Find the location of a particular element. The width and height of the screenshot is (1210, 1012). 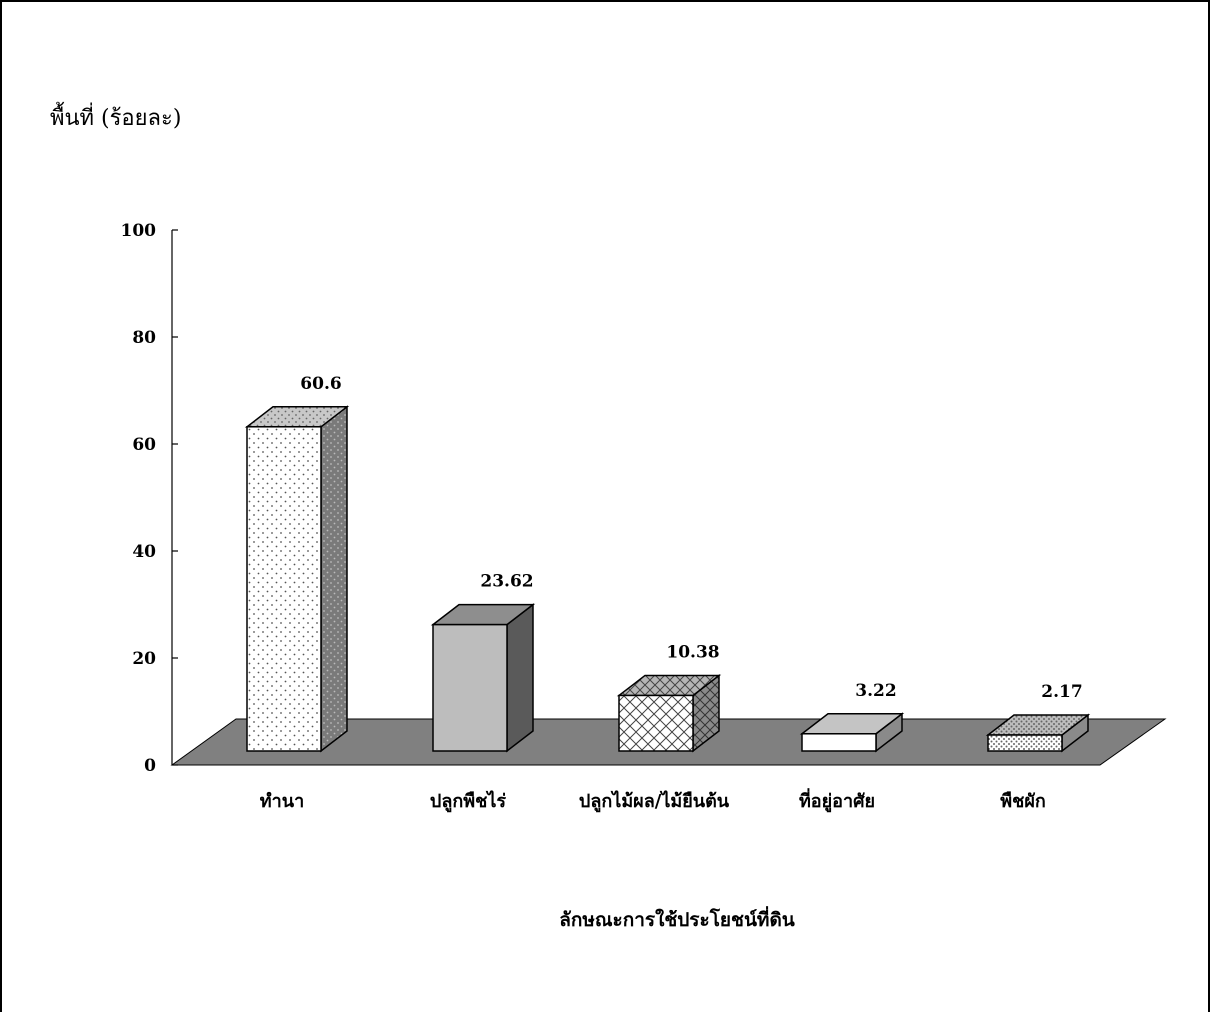

y-tick-label: 80 is located at coordinates (144, 338).